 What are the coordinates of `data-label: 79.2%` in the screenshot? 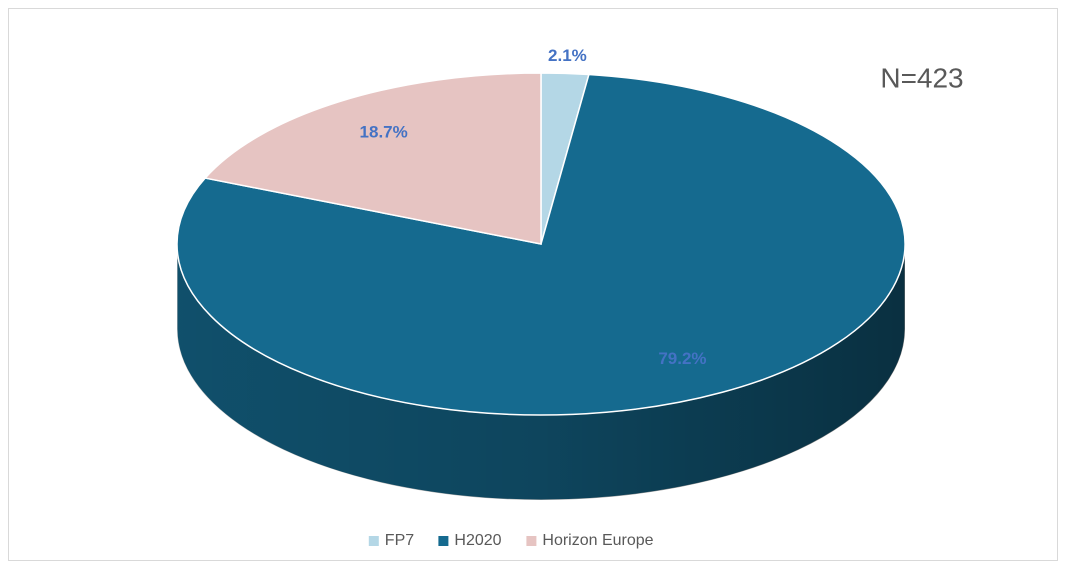 It's located at (682, 358).